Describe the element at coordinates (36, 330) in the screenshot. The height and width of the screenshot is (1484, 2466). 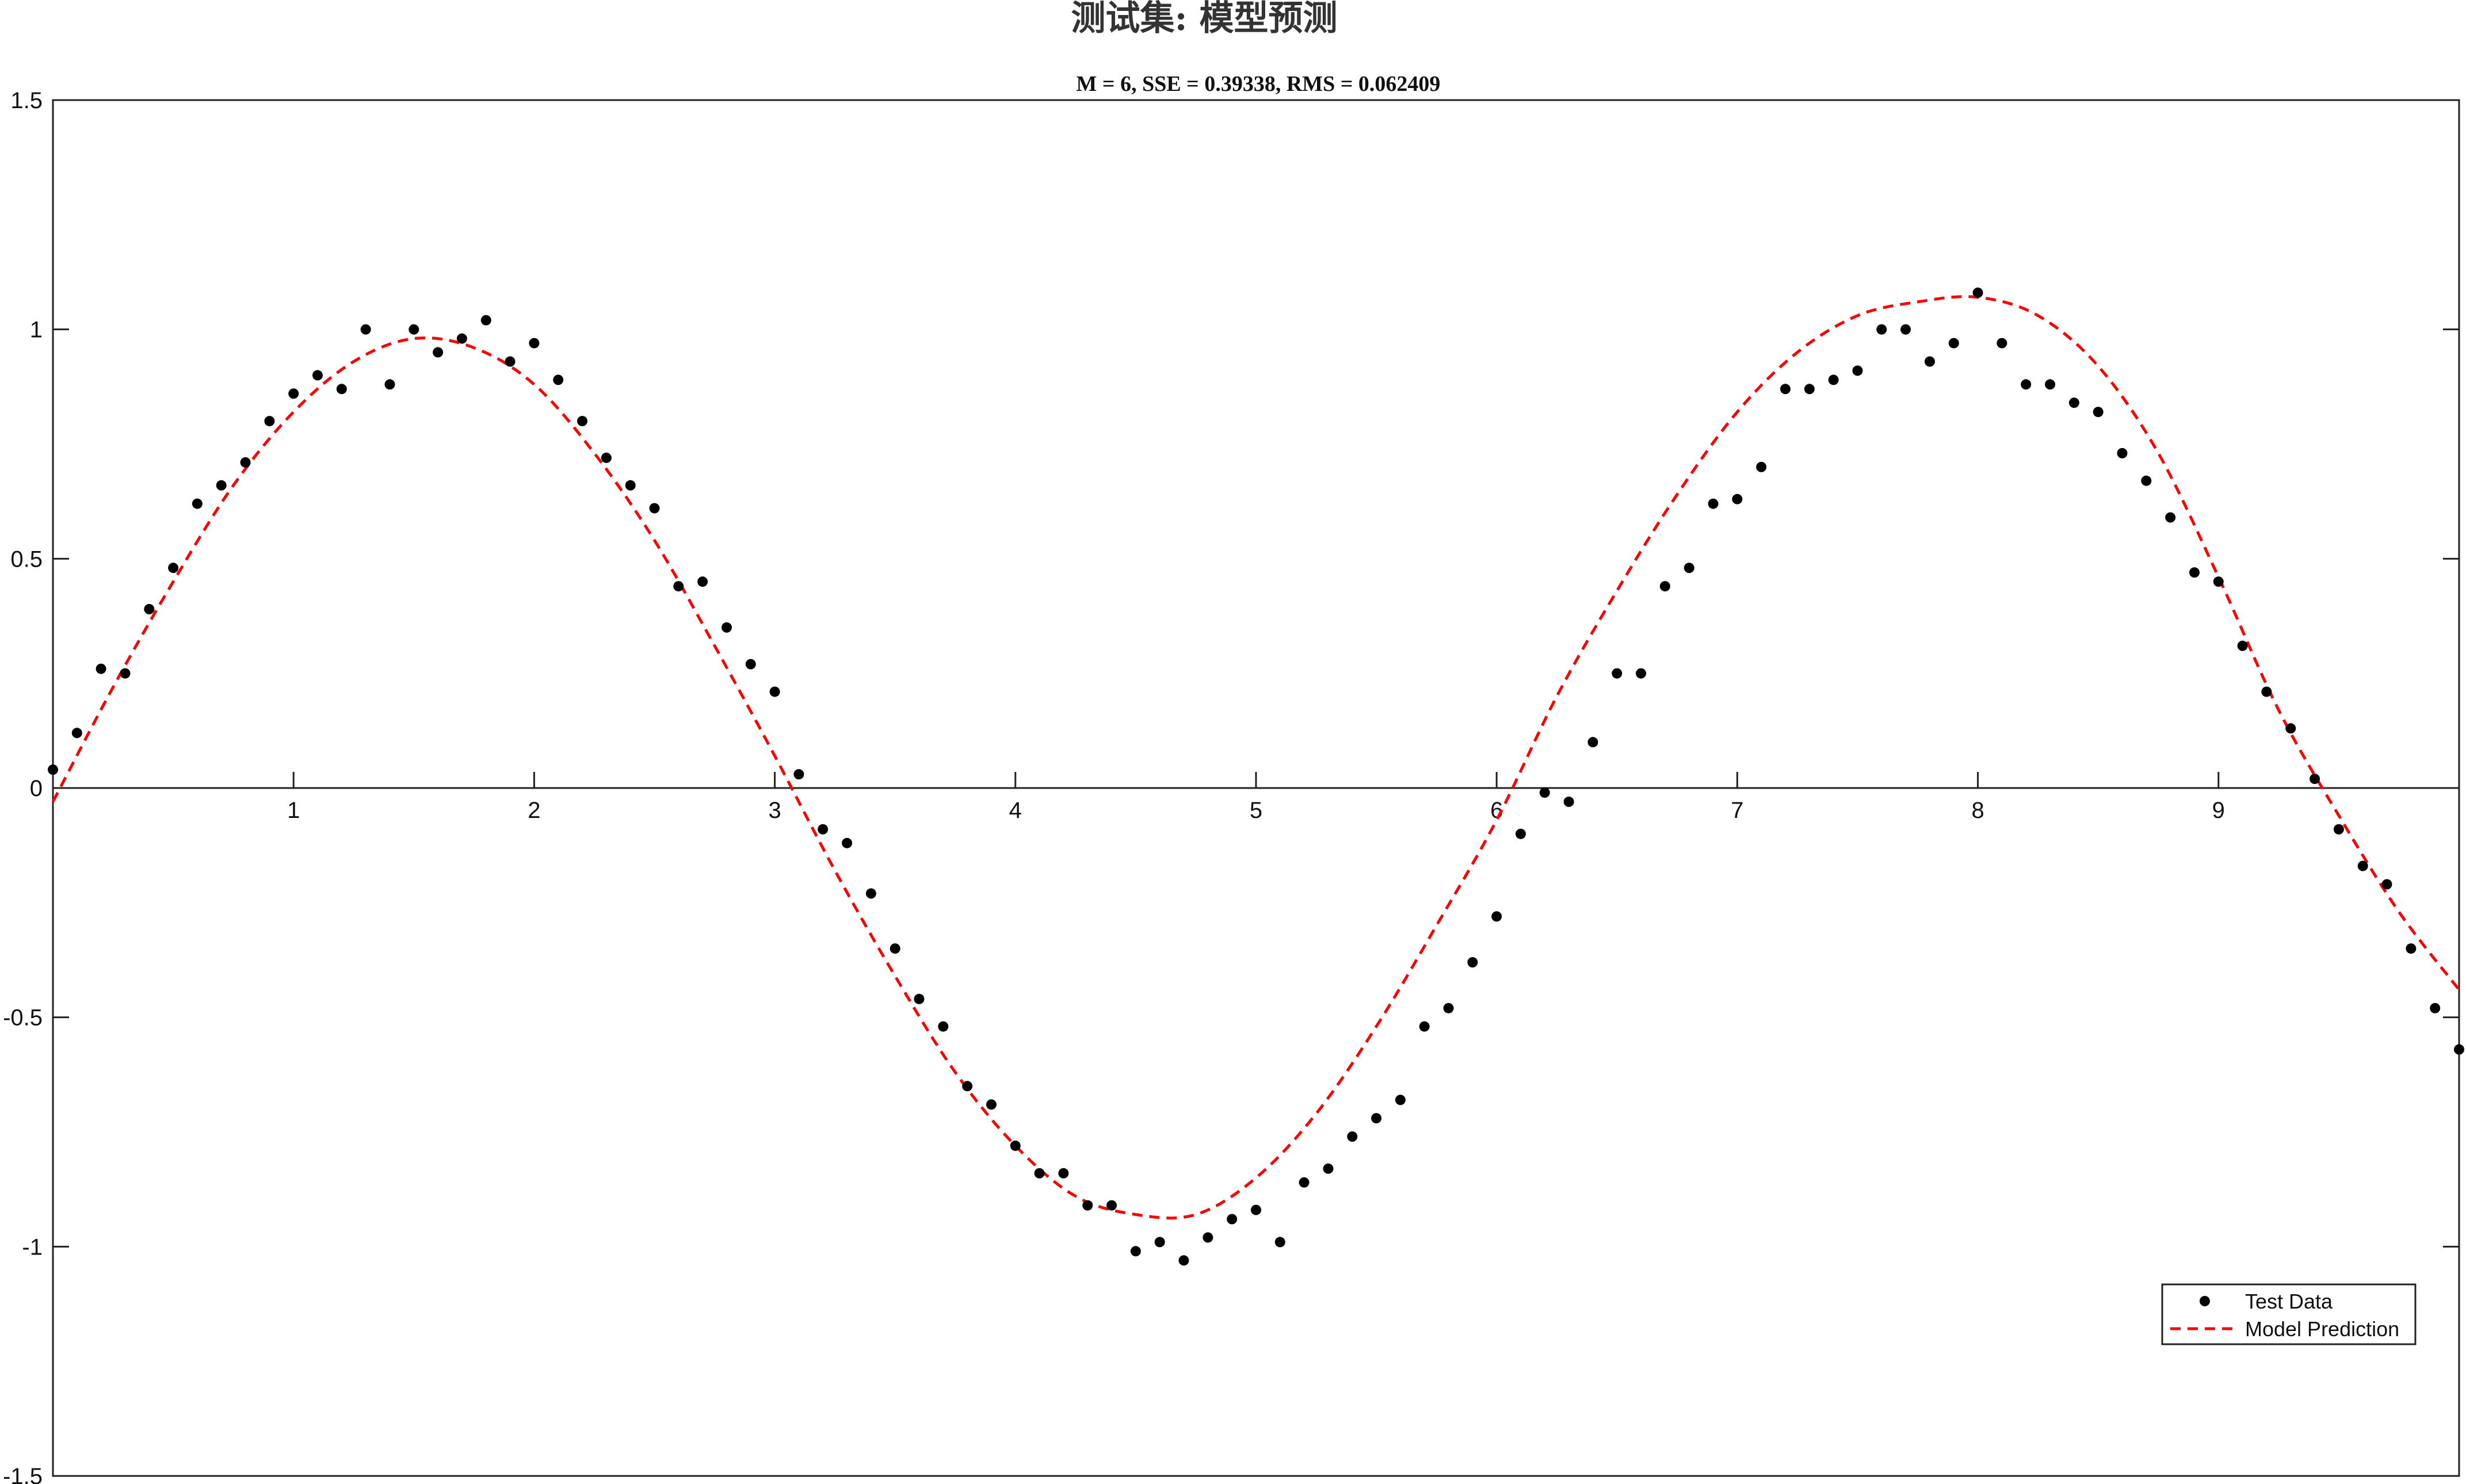
I see `y-tick-label: 1` at that location.